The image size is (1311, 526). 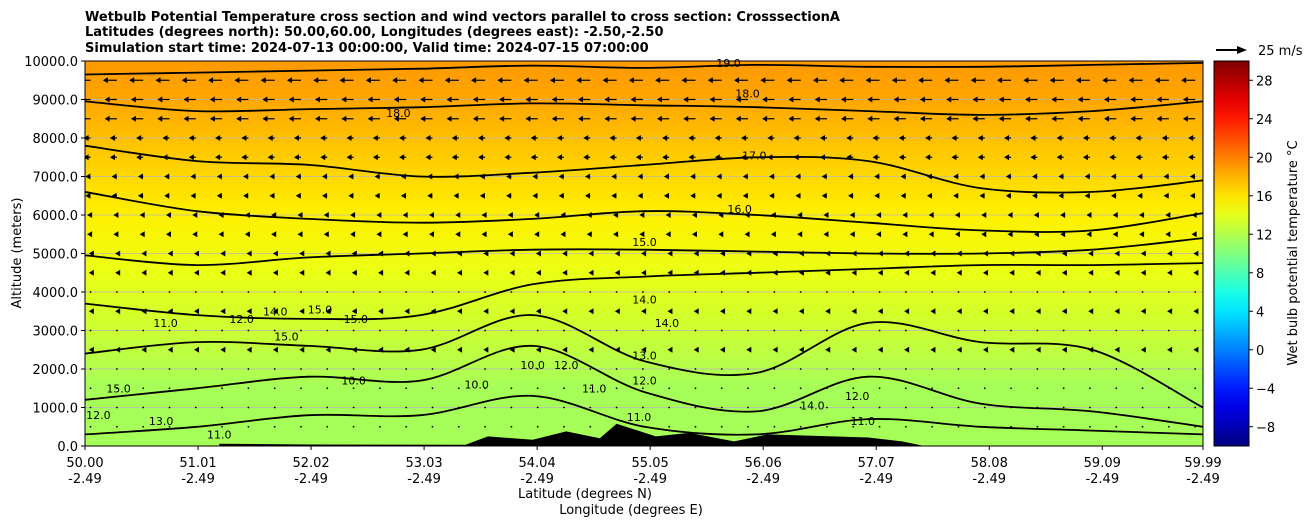 I want to click on contour-label: 11.0, so click(x=594, y=388).